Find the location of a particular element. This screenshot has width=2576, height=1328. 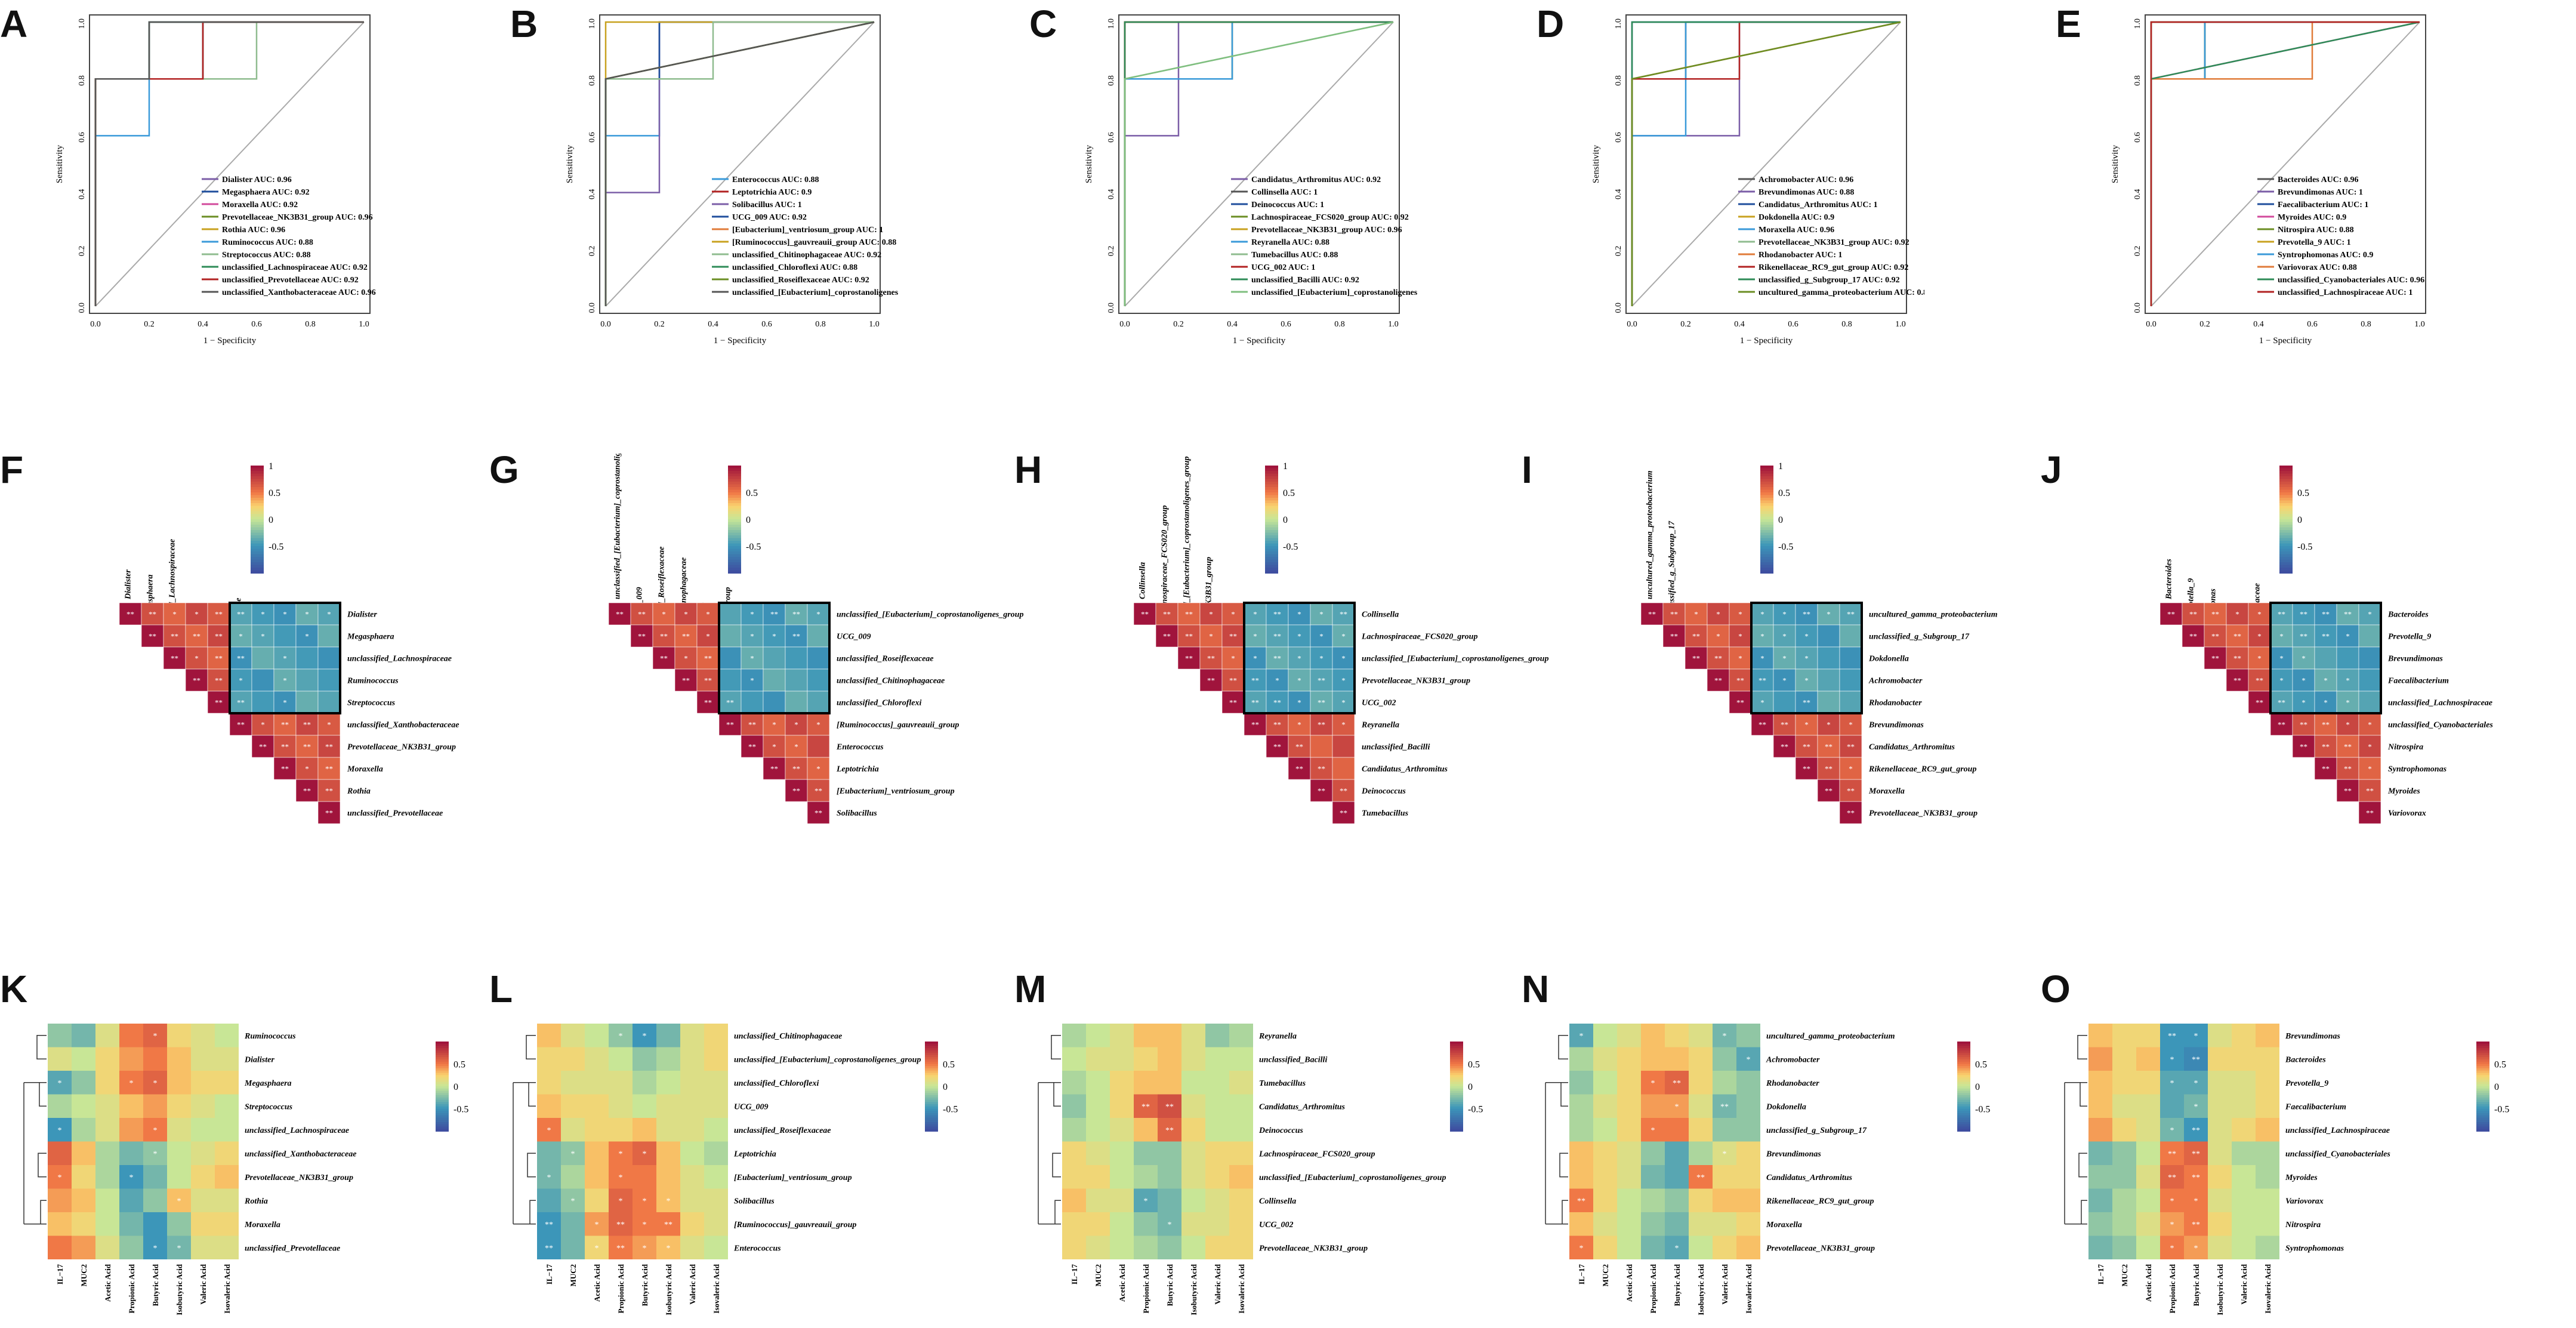

column-label: Valeric Acid is located at coordinates (1217, 1284).